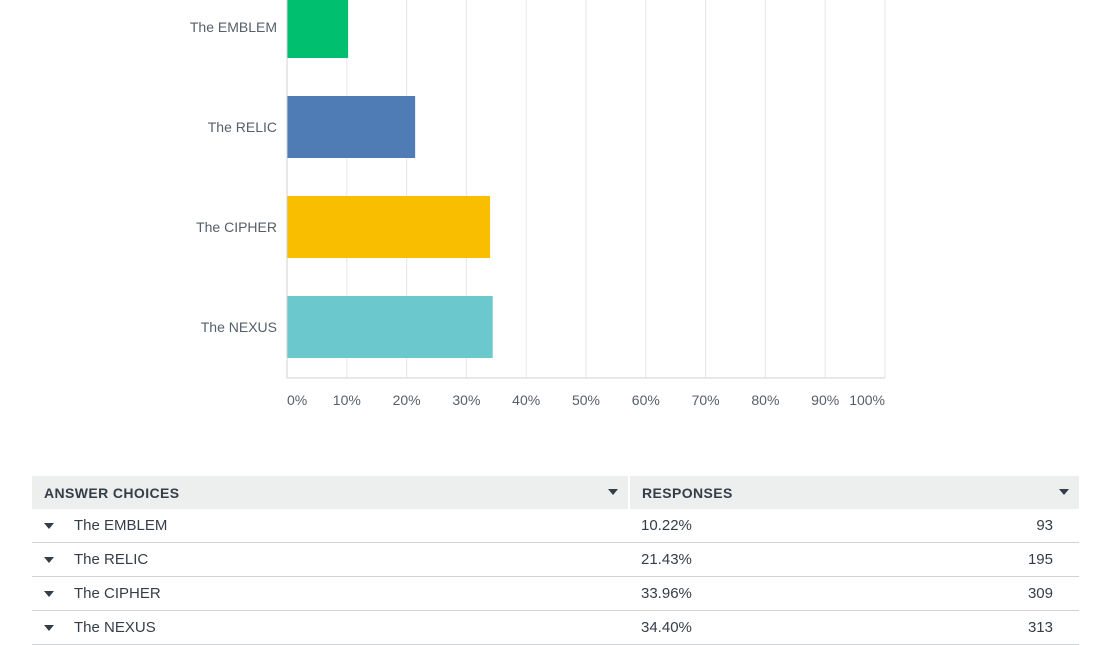 This screenshot has width=1095, height=645. What do you see at coordinates (741, 526) in the screenshot?
I see `percent-cell: 10.22%` at bounding box center [741, 526].